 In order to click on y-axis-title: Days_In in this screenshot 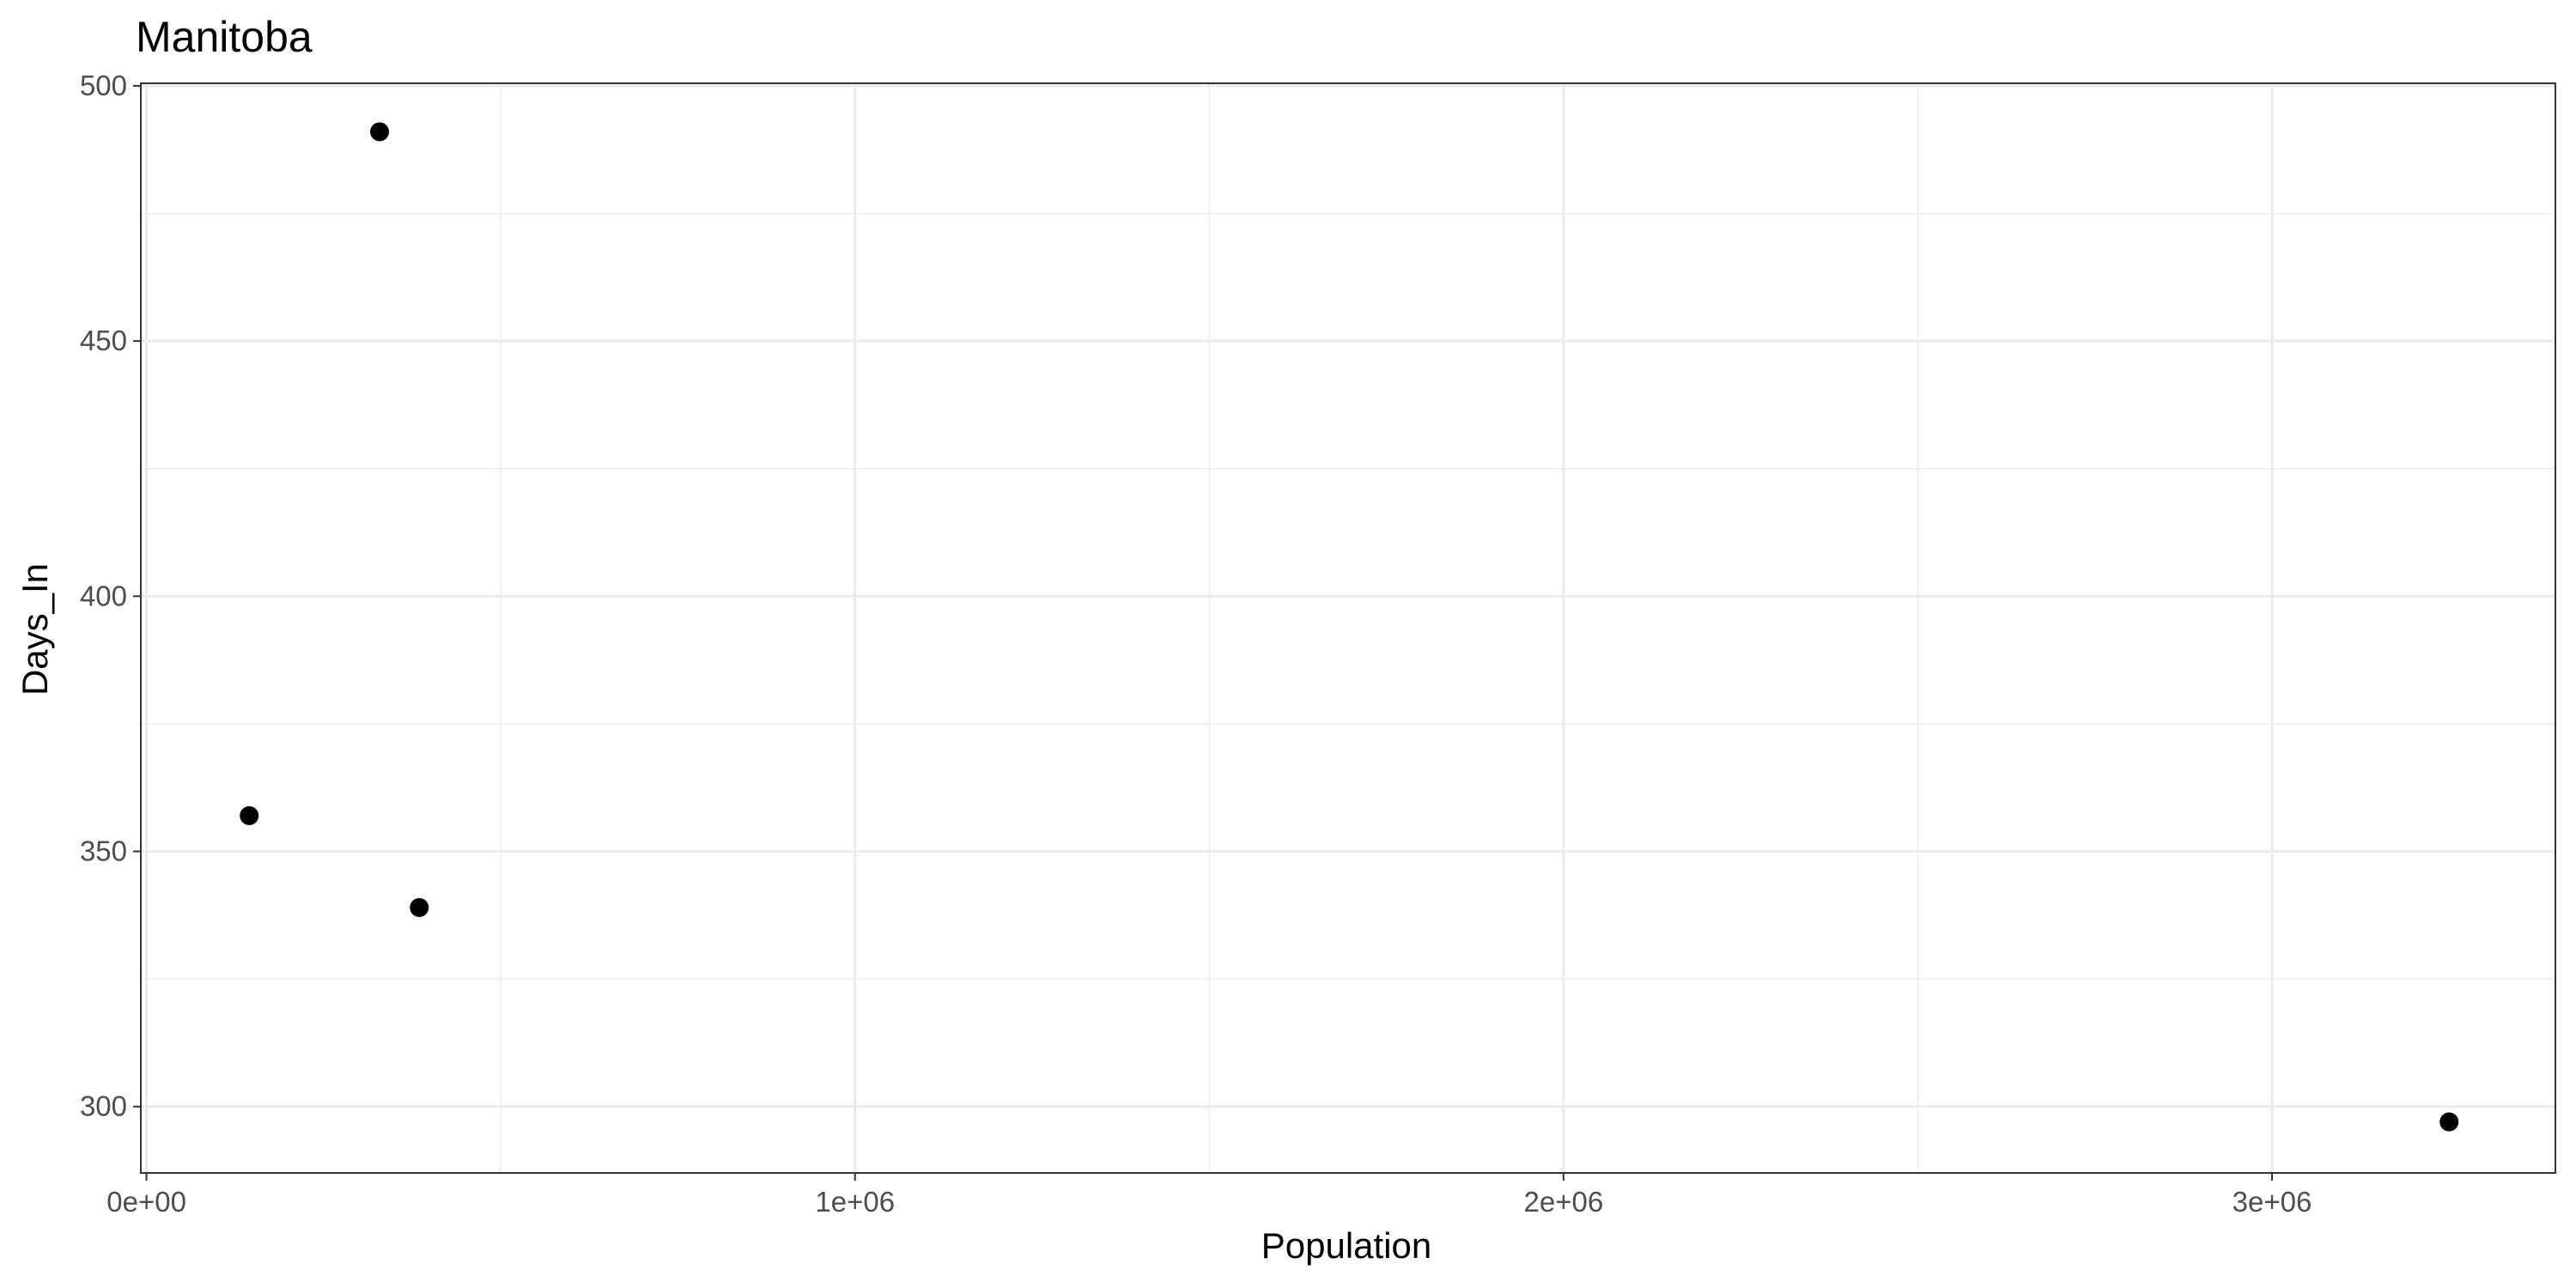, I will do `click(35, 629)`.